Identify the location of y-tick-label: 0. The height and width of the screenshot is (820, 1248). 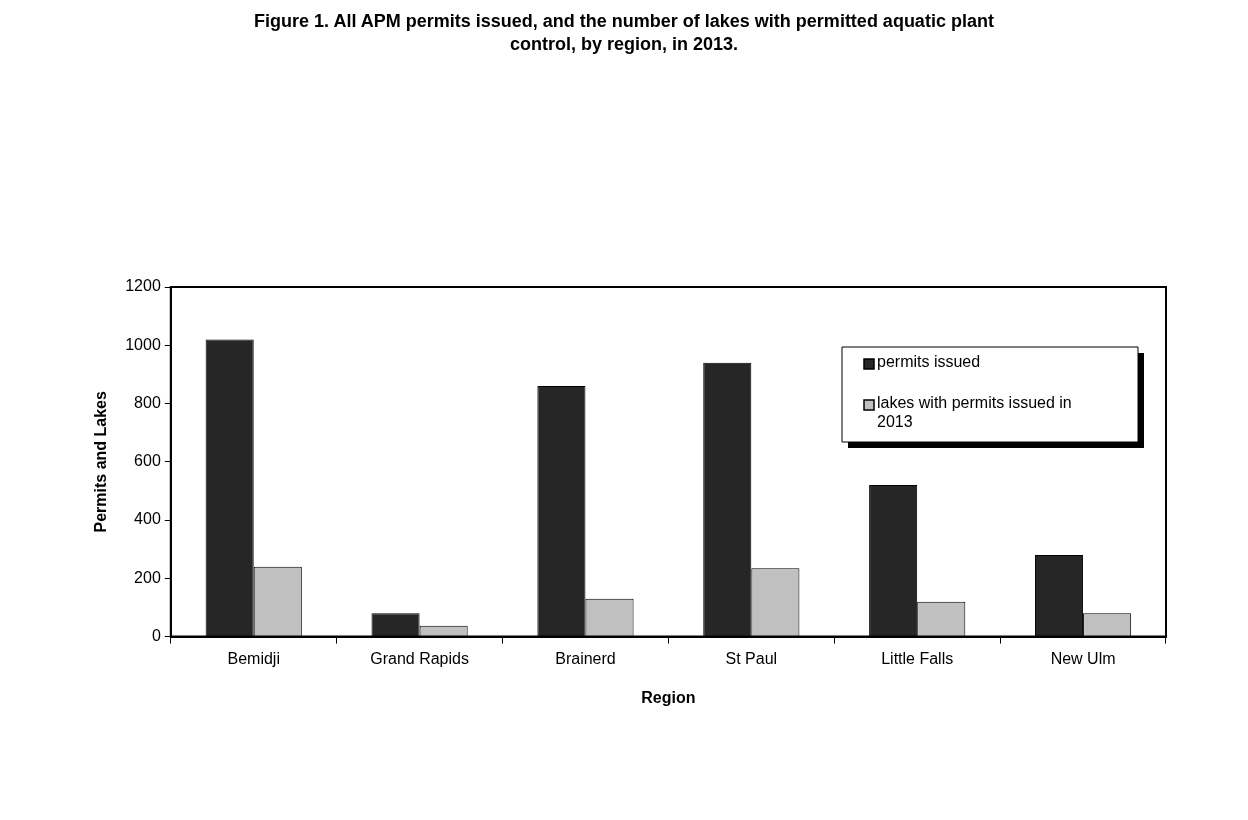
(156, 636).